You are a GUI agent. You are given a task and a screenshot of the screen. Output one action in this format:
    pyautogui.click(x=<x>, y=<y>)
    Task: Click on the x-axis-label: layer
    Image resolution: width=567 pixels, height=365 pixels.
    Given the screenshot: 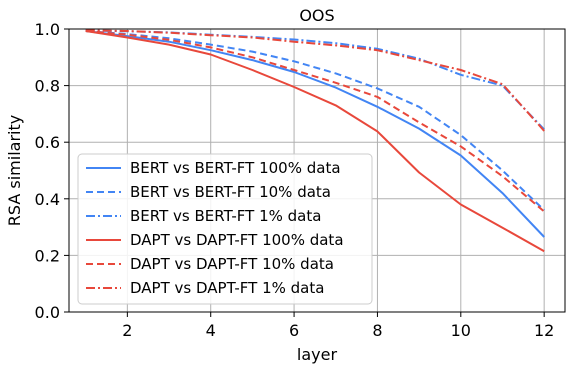 What is the action you would take?
    pyautogui.click(x=317, y=354)
    